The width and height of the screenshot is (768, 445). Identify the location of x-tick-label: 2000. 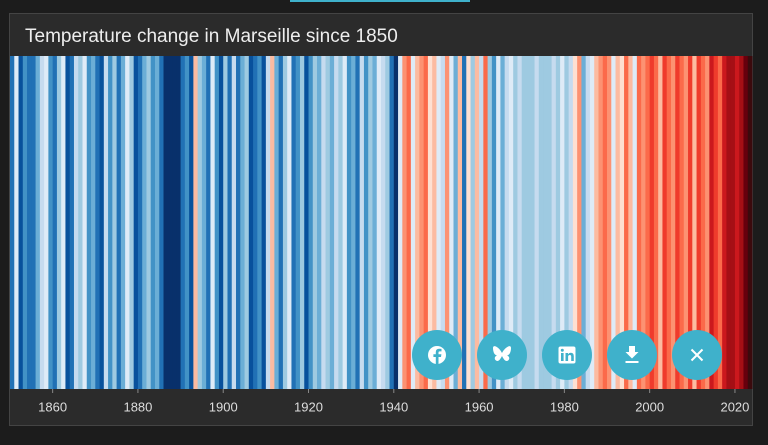
(649, 406).